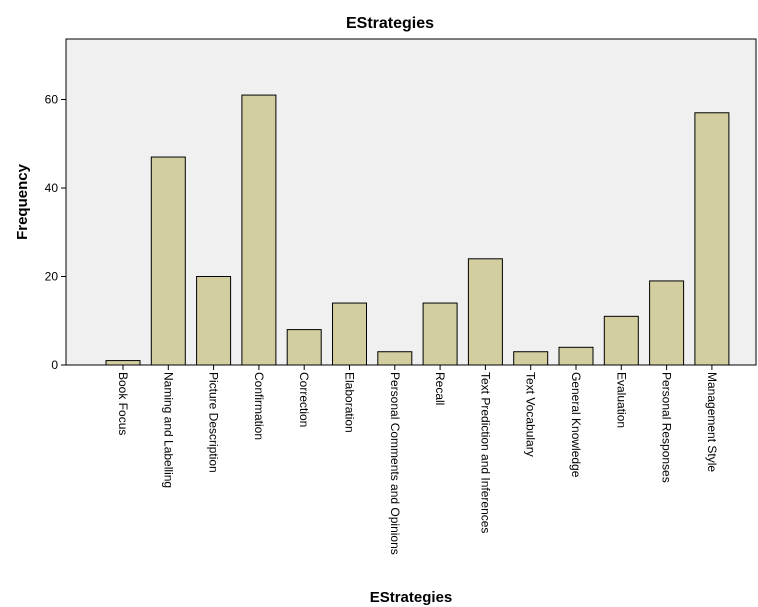  I want to click on x-tick-label: Text Vocabulary, so click(531, 414).